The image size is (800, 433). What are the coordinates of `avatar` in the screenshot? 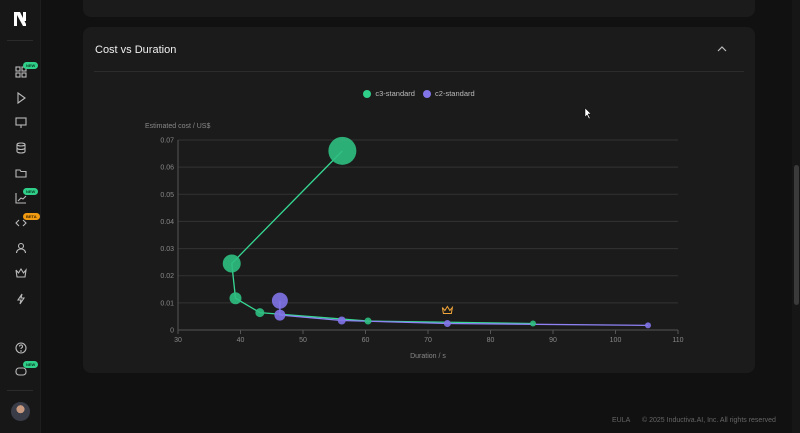 It's located at (20, 411).